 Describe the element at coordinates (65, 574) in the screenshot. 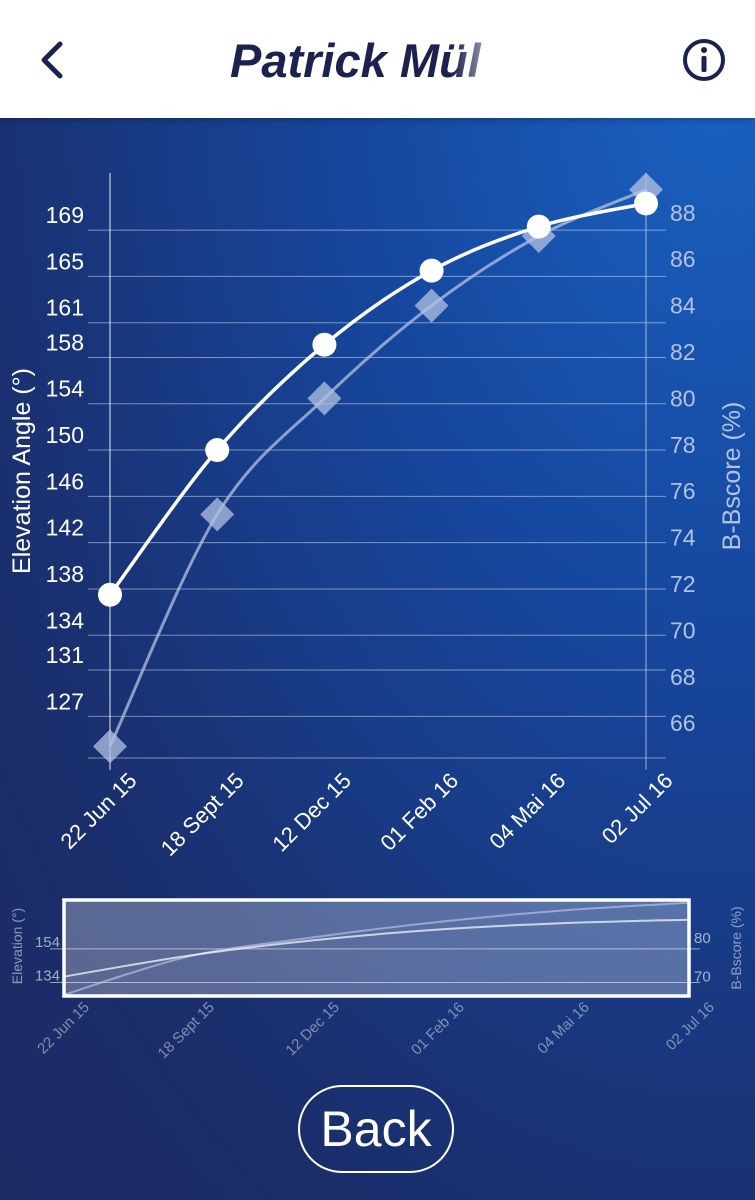

I see `y-tick-label: 138` at that location.